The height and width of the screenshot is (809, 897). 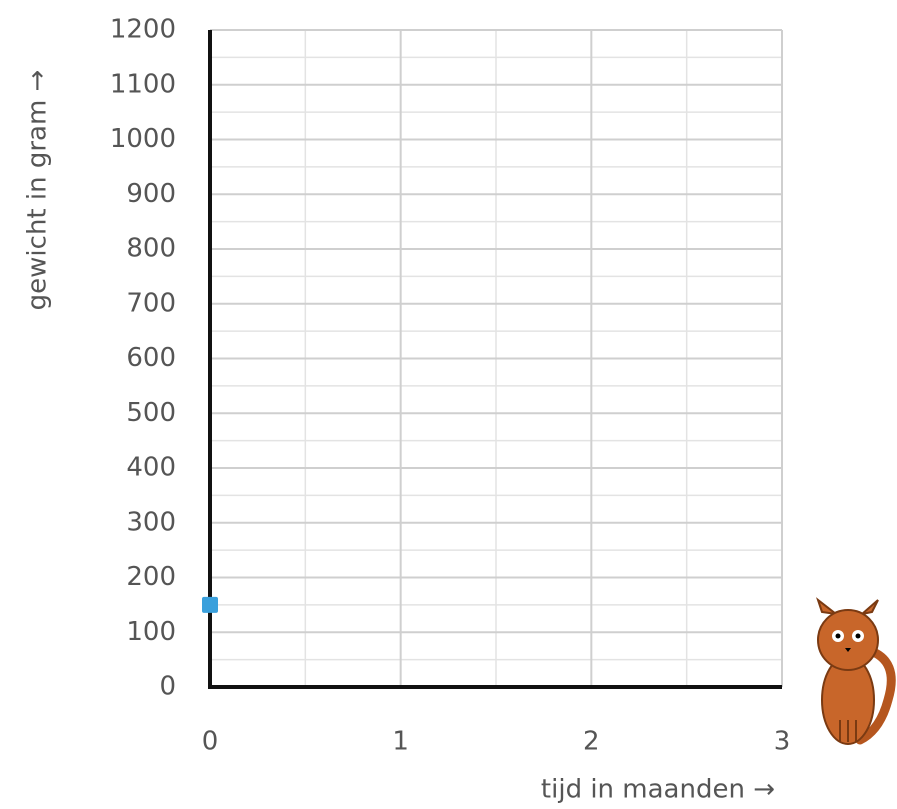 What do you see at coordinates (143, 30) in the screenshot?
I see `y-tick-label: 1200` at bounding box center [143, 30].